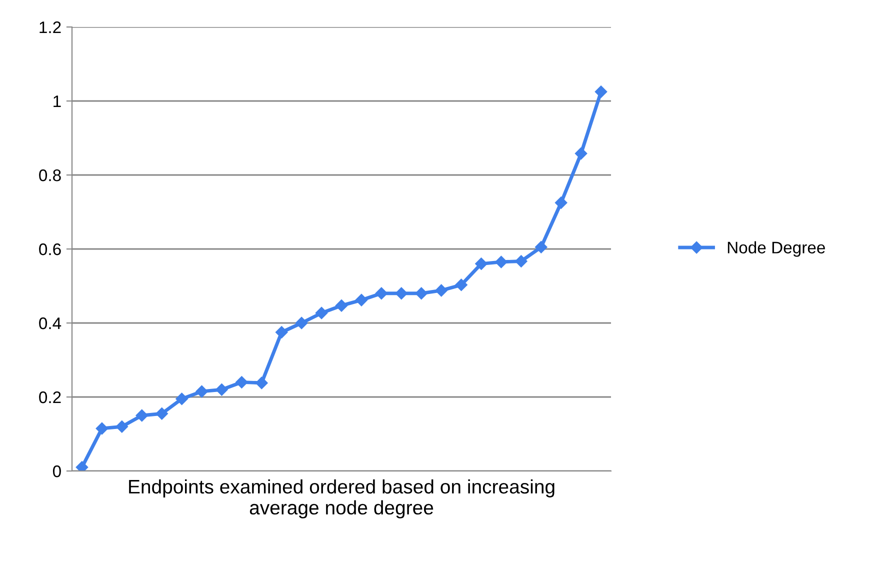 The image size is (875, 567). What do you see at coordinates (56, 471) in the screenshot?
I see `y-tick-label: 0` at bounding box center [56, 471].